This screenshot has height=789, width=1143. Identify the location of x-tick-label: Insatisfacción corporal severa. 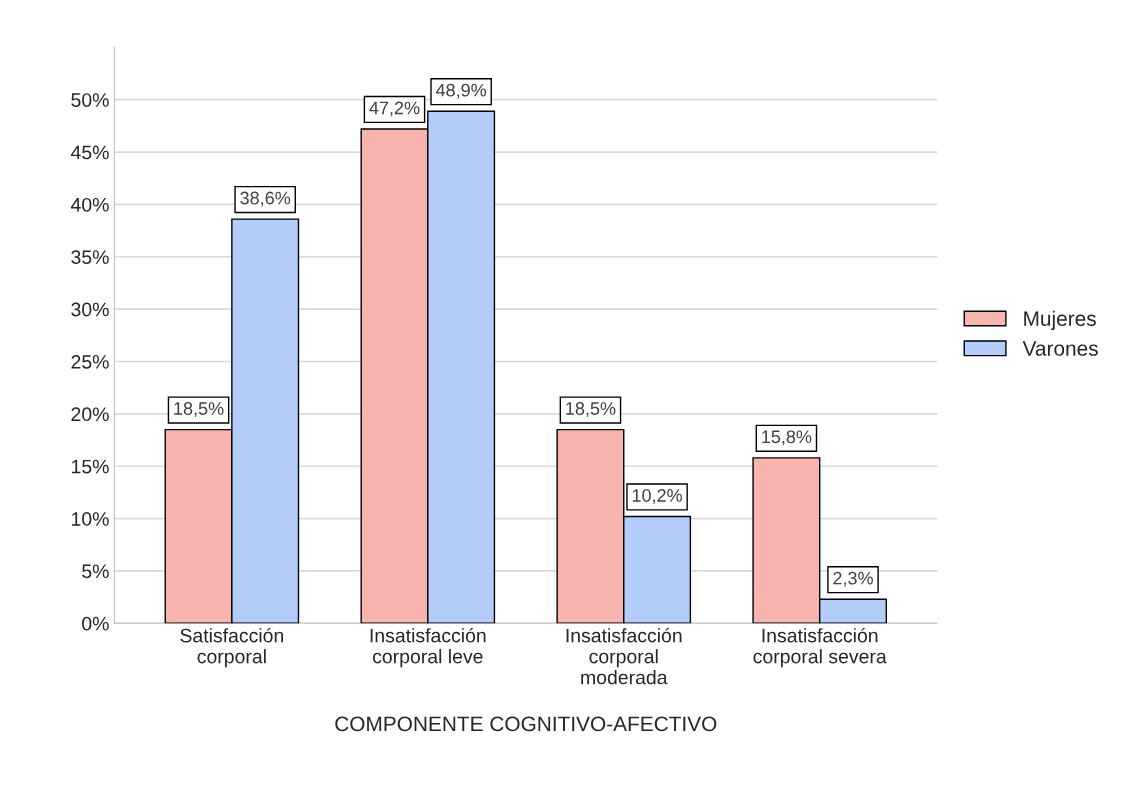
(820, 647).